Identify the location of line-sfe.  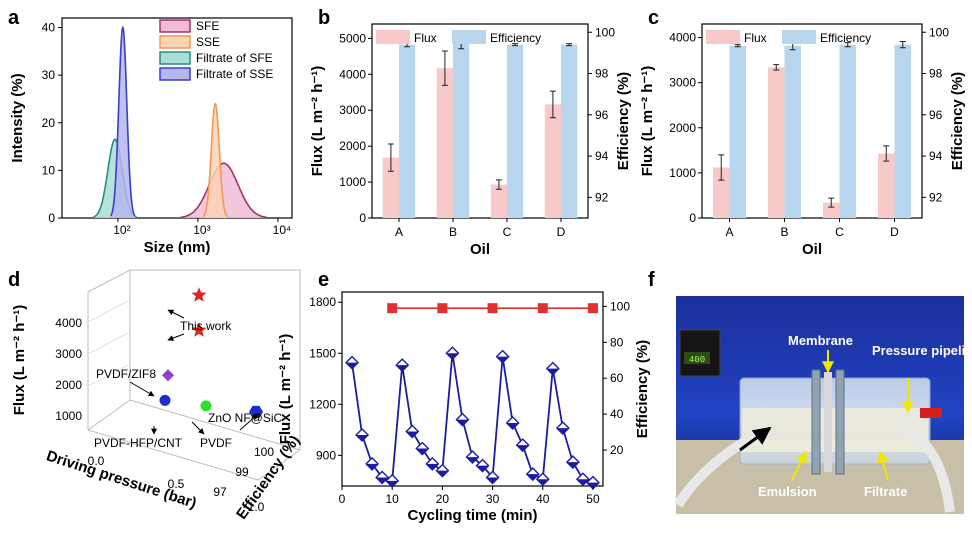
(224, 190).